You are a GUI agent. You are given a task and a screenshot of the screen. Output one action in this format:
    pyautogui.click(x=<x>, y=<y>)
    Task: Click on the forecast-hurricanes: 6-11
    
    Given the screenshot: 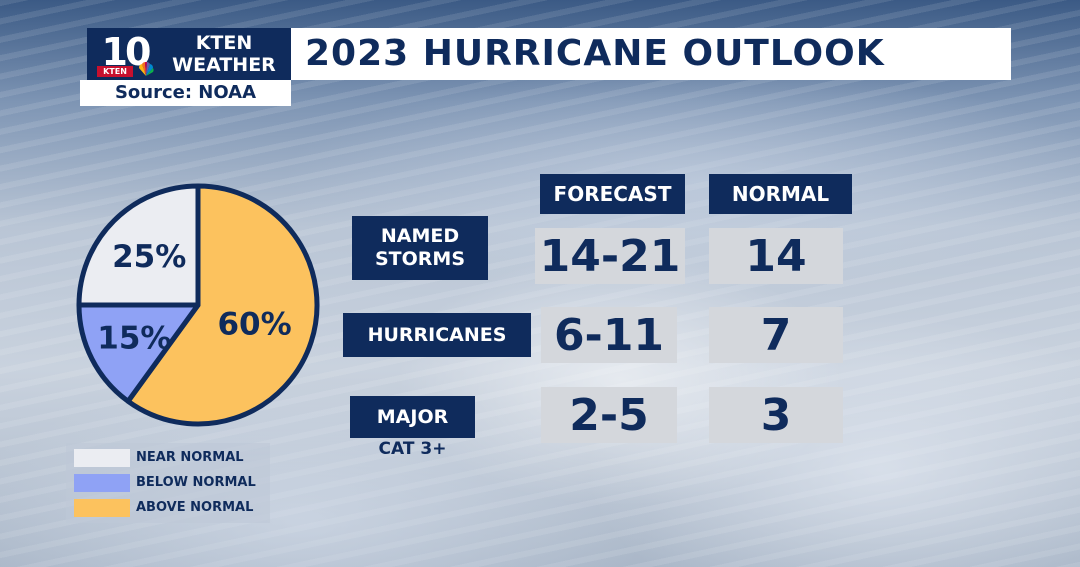 What is the action you would take?
    pyautogui.click(x=609, y=335)
    